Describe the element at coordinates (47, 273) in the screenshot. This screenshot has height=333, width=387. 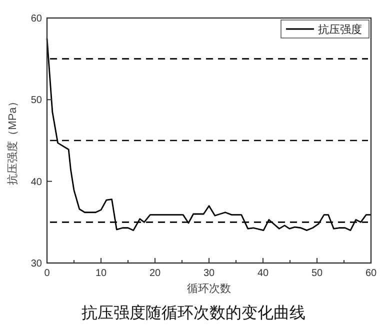
I see `x-tick-label: 0` at that location.